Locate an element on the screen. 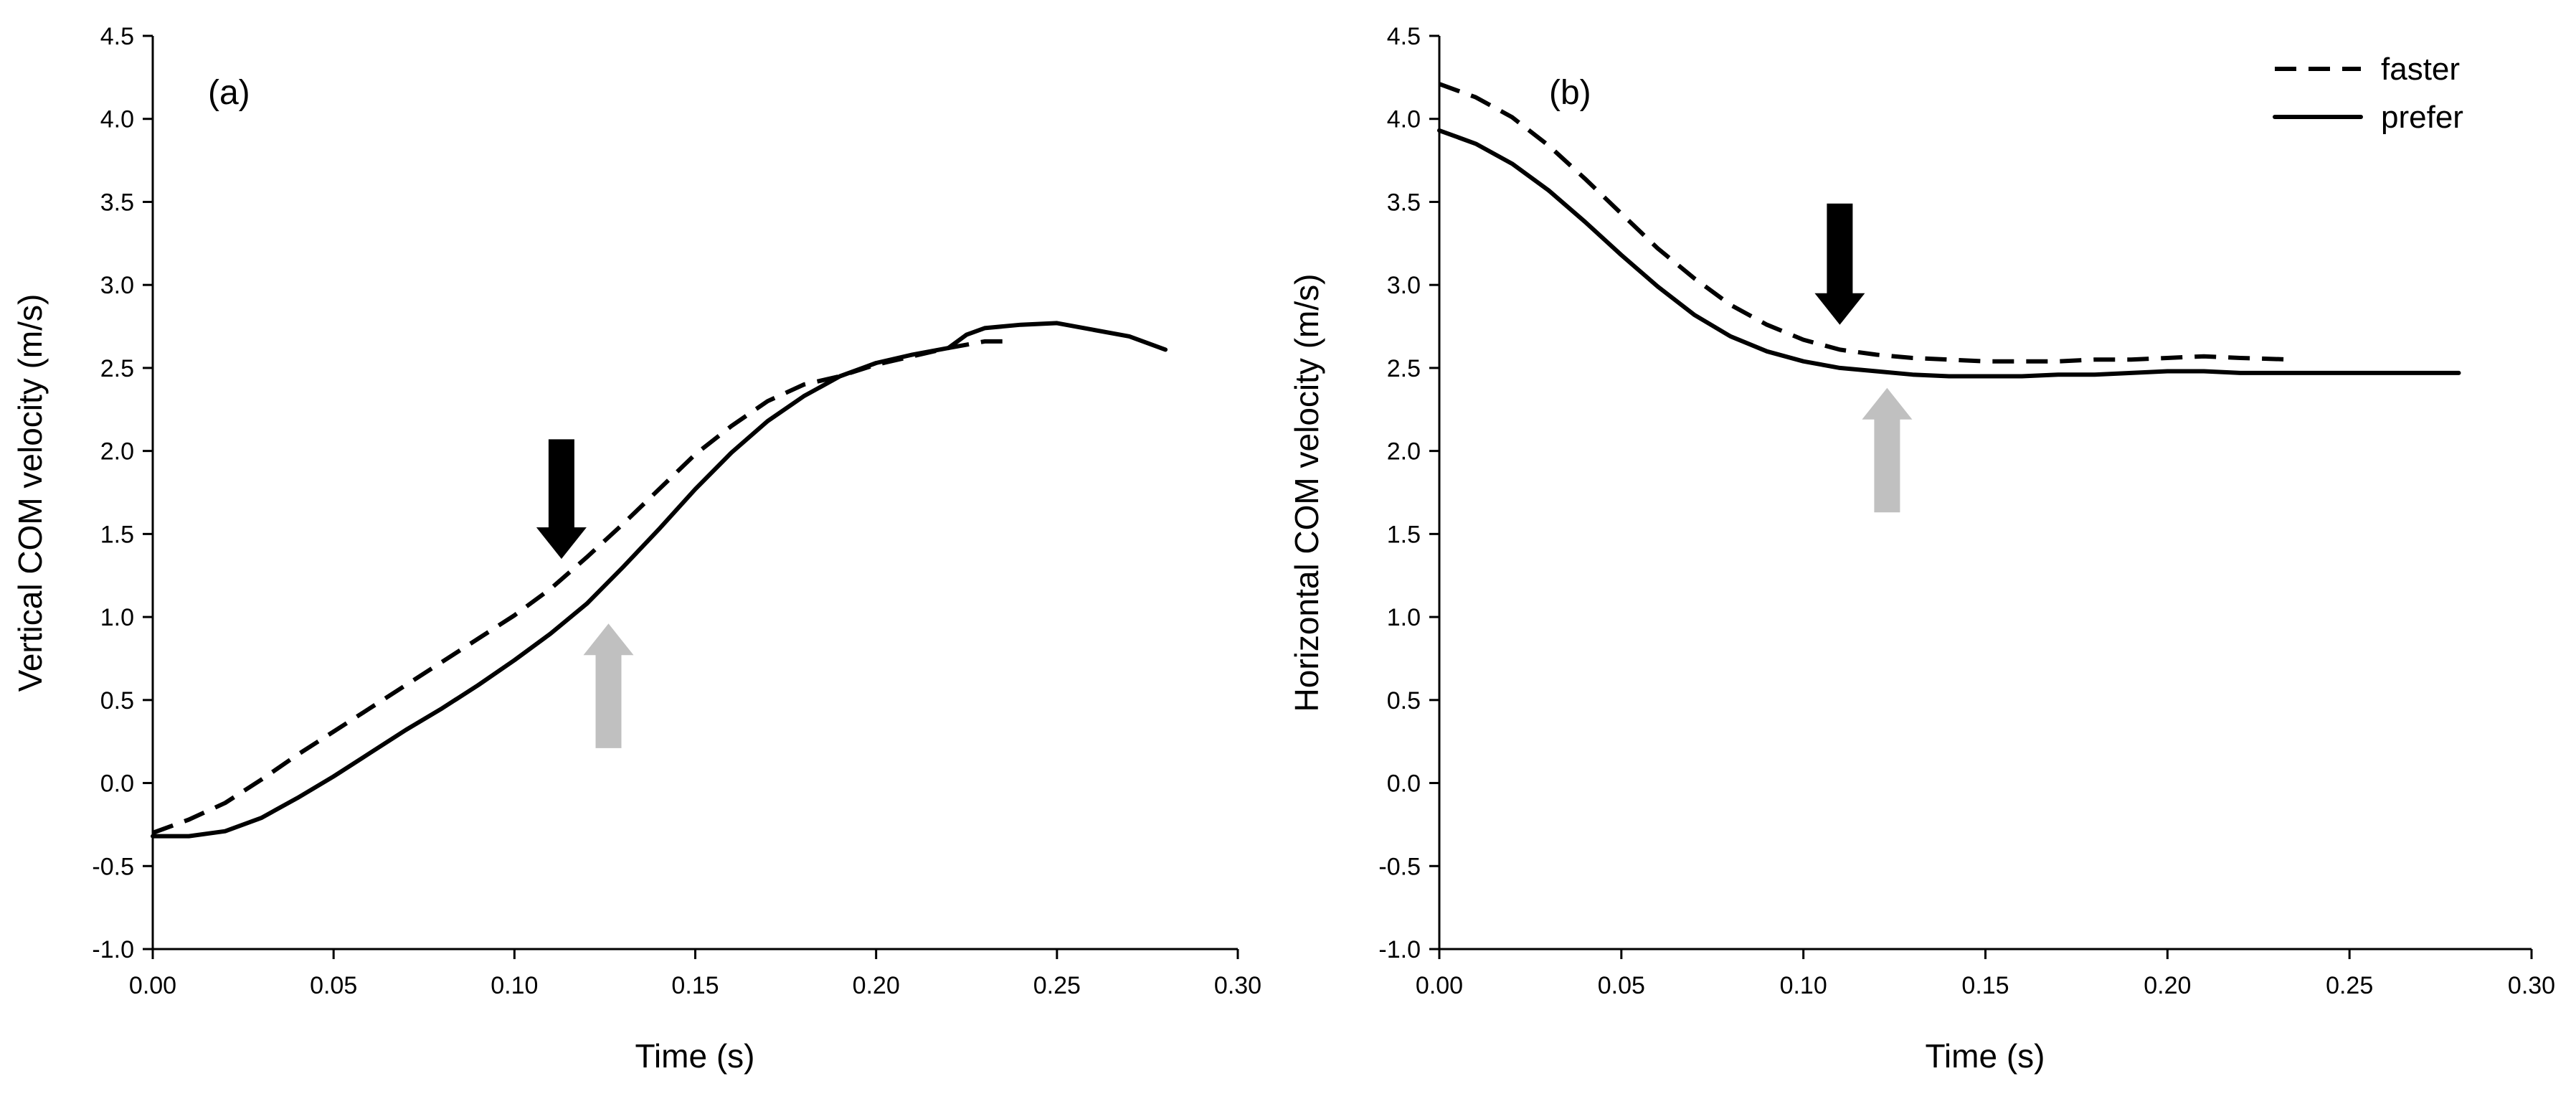 The width and height of the screenshot is (2576, 1099). panel-a-x-axis-title: Time (s) is located at coordinates (695, 1056).